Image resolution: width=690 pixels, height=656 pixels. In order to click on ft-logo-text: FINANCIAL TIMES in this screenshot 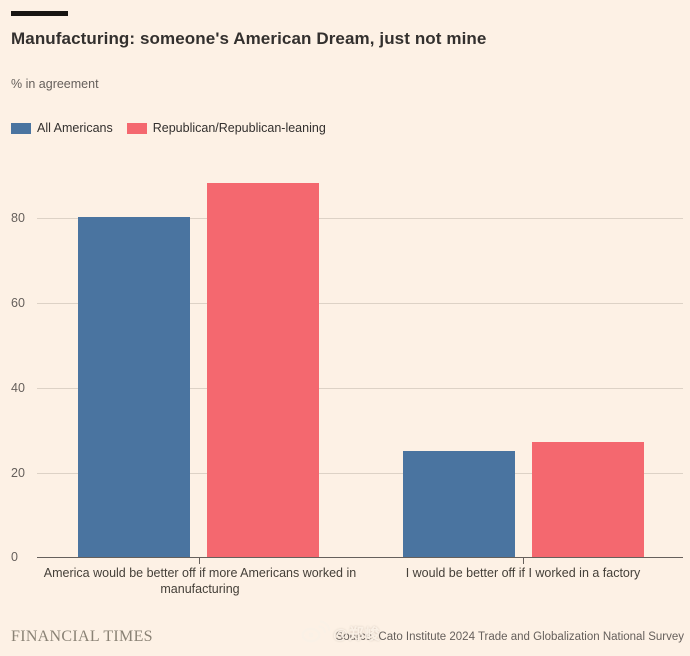, I will do `click(82, 636)`.